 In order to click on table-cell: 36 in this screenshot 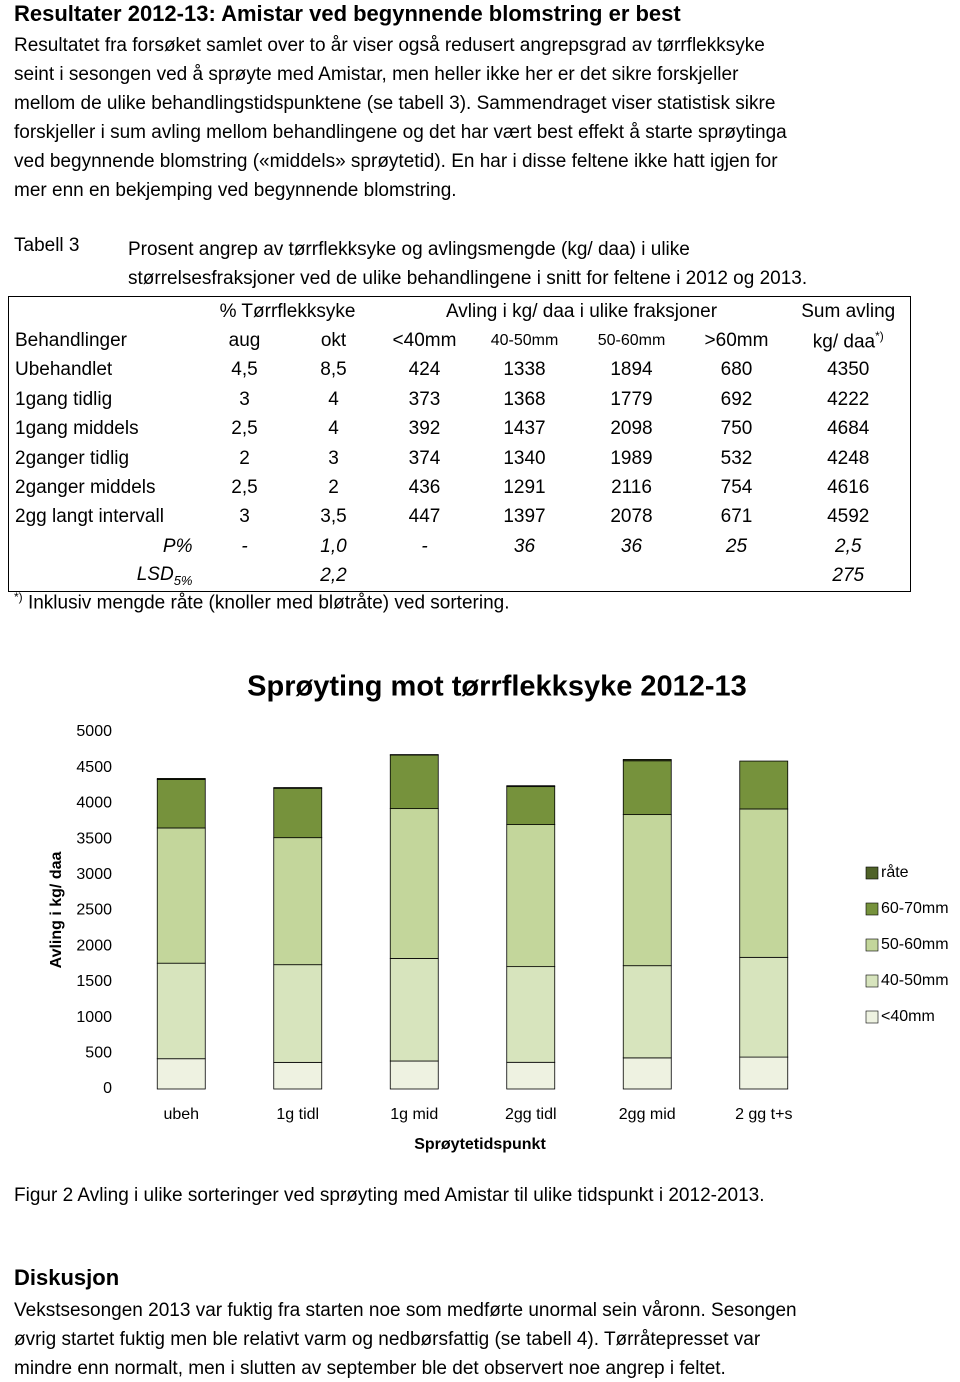, I will do `click(524, 546)`.